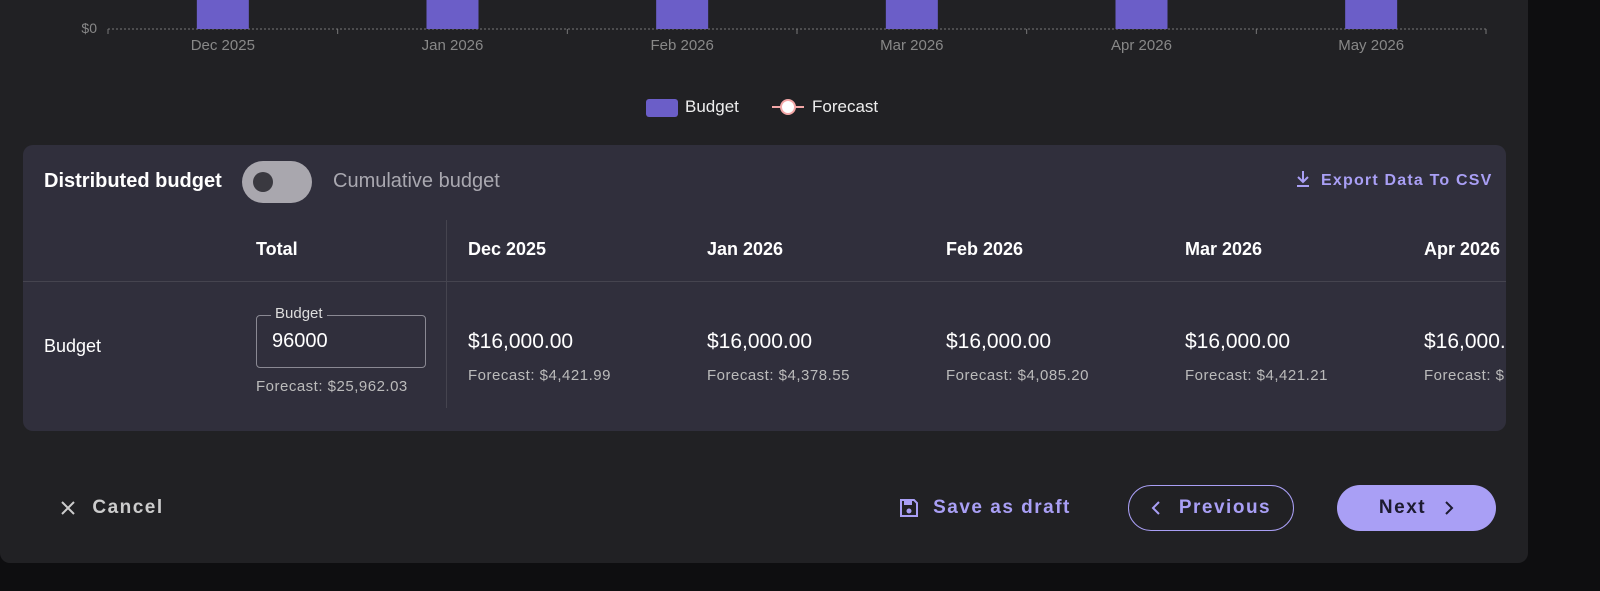 Image resolution: width=1600 pixels, height=591 pixels. Describe the element at coordinates (1407, 180) in the screenshot. I see `export-label: Export Data To CSV` at that location.